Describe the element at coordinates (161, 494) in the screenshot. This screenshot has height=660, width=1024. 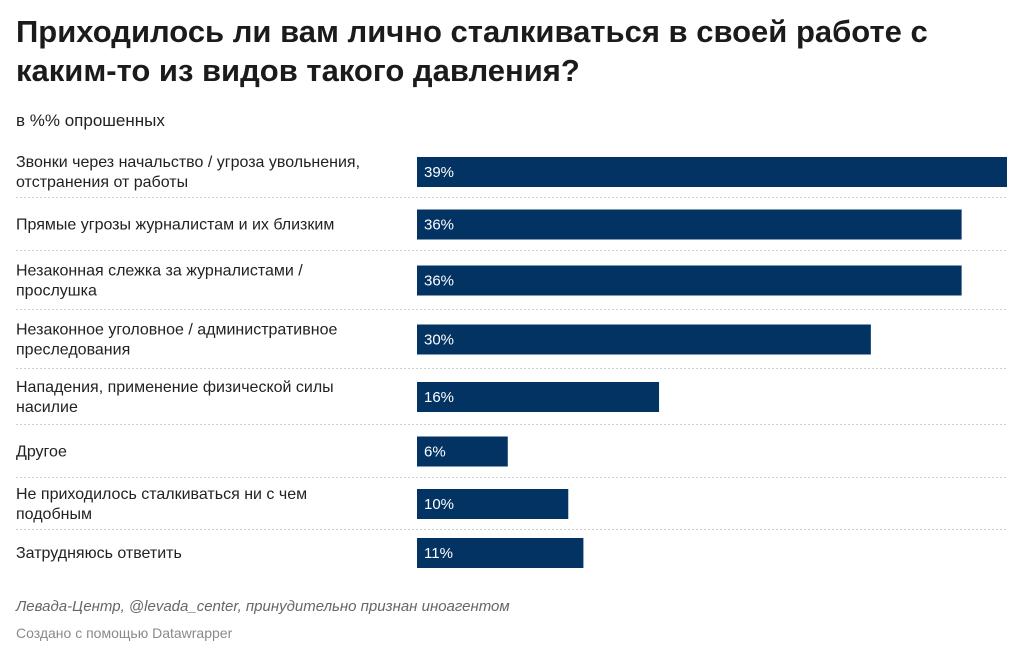
I see `category-label: Не приходилось сталкиваться ни с чем` at that location.